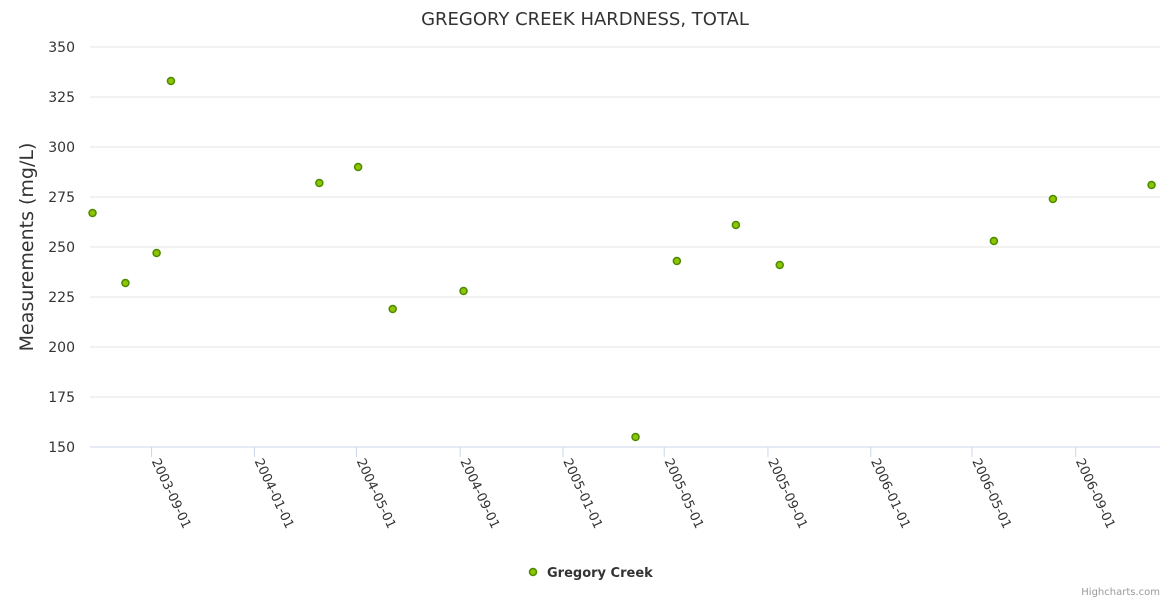 The height and width of the screenshot is (604, 1170). Describe the element at coordinates (61, 298) in the screenshot. I see `y-tick-label: 225` at that location.